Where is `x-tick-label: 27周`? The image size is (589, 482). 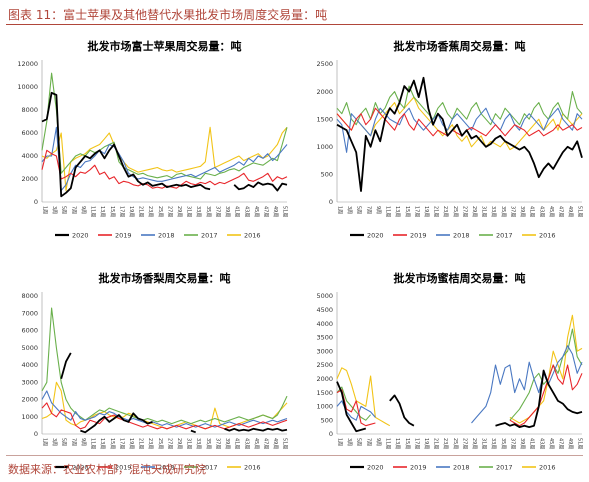
x-tick-label: 27周 is located at coordinates (464, 211).